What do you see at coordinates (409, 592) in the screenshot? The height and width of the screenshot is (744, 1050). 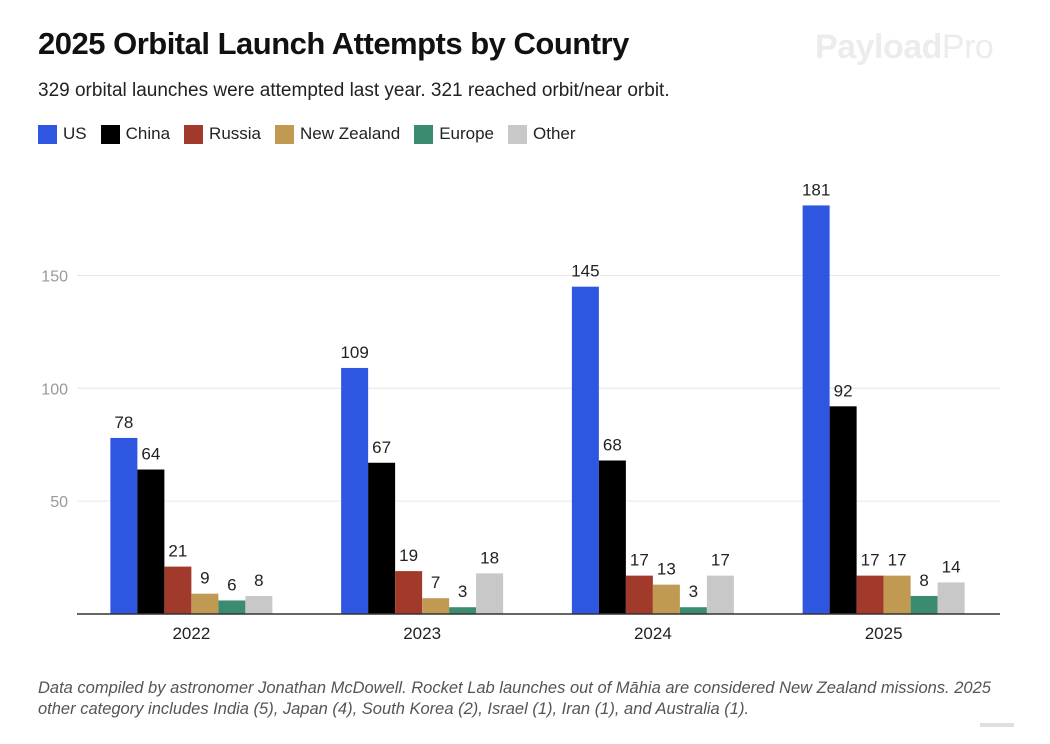 I see `bar-russia-2023` at bounding box center [409, 592].